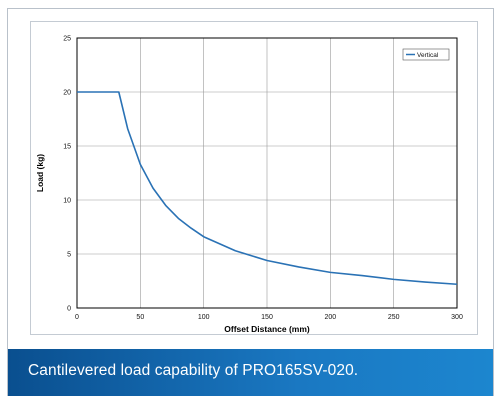 This screenshot has height=402, width=500. I want to click on y-tick-label: 10, so click(67, 201).